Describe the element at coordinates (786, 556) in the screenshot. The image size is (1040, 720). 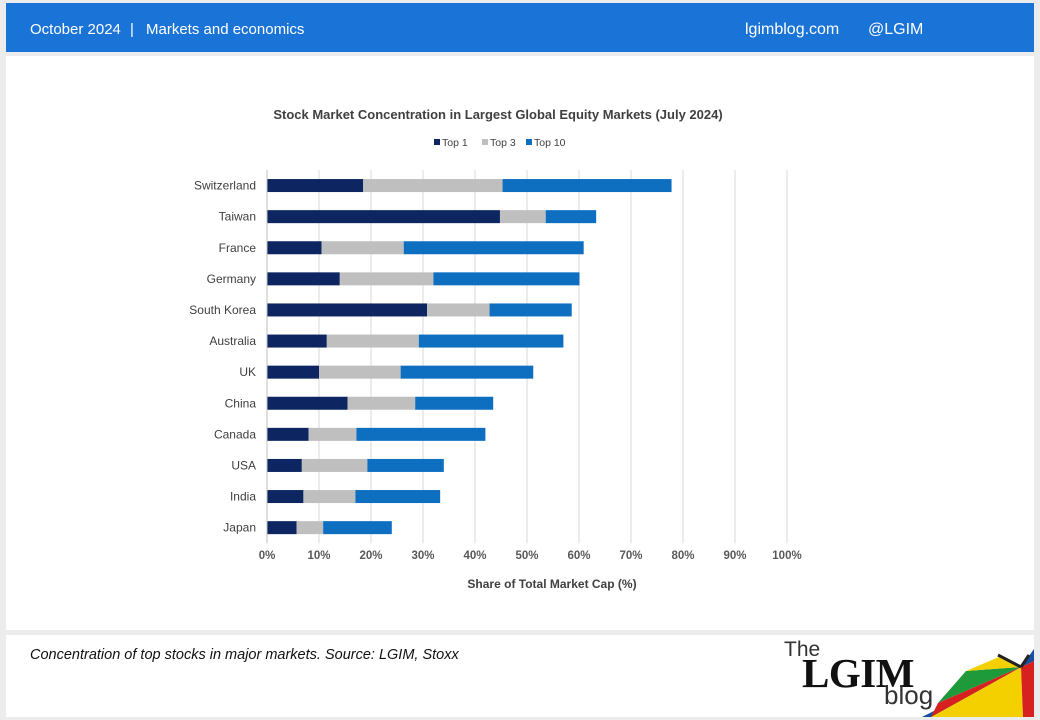
I see `x-tick-label: 100%` at that location.